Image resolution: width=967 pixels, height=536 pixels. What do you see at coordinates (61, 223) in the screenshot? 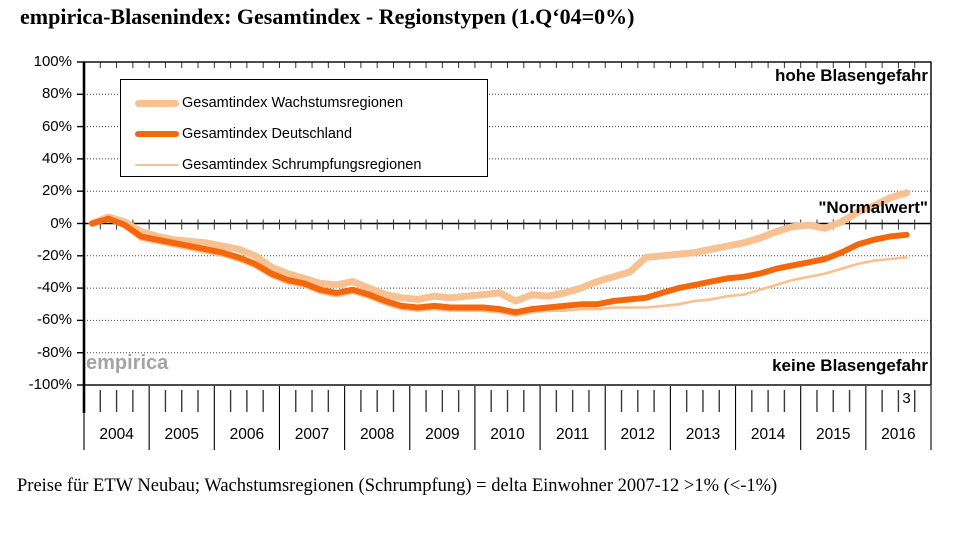
I see `y-axis-tick-label: 0%` at bounding box center [61, 223].